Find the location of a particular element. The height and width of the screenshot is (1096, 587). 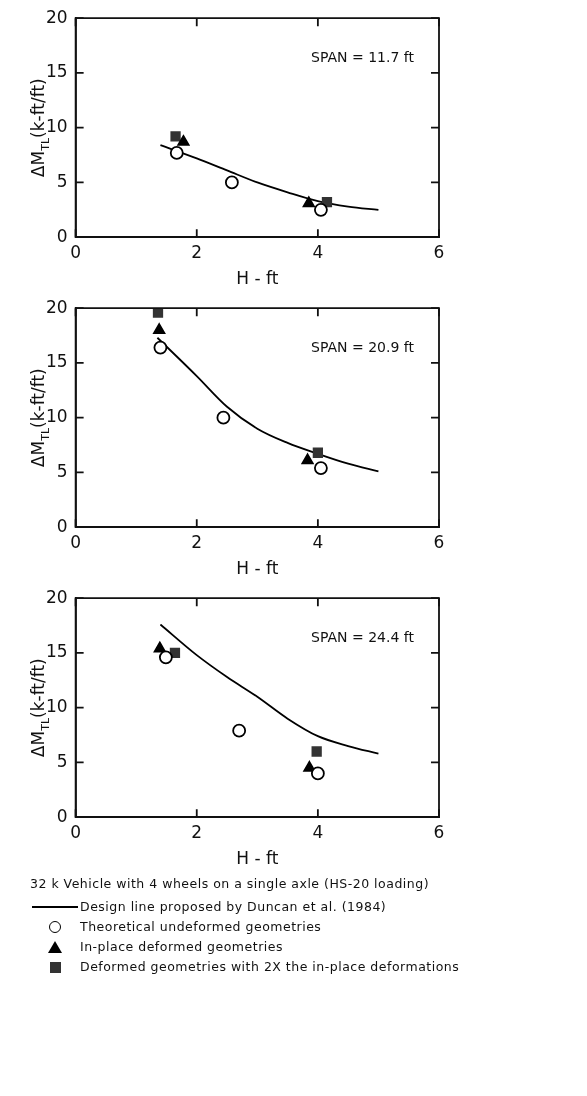

legend-label: Theoretical undeformed geometries is located at coordinates (201, 926).